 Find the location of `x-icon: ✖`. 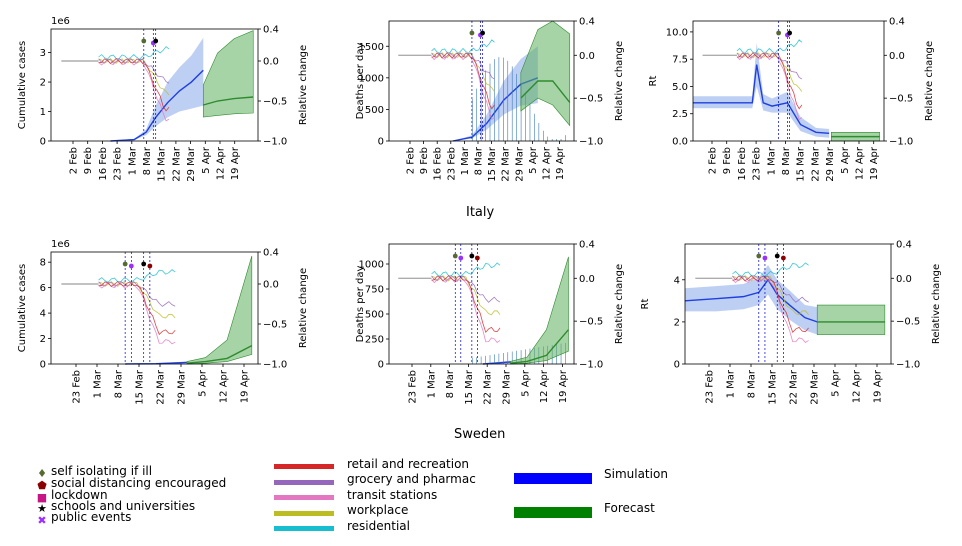

x-icon: ✖ is located at coordinates (42, 520).